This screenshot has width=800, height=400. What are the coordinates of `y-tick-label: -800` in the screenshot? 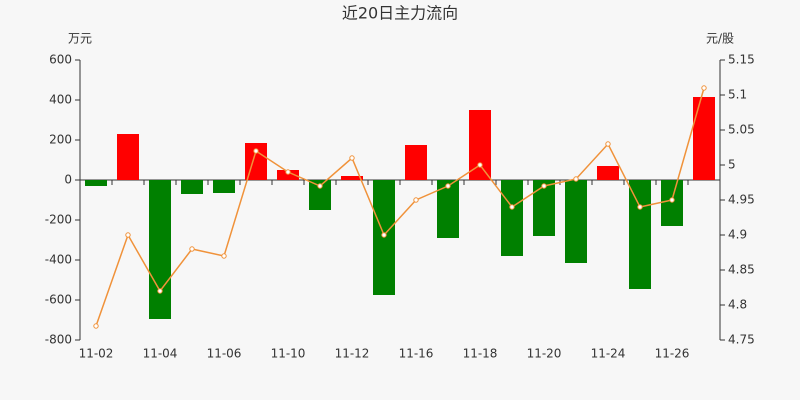 It's located at (58, 340).